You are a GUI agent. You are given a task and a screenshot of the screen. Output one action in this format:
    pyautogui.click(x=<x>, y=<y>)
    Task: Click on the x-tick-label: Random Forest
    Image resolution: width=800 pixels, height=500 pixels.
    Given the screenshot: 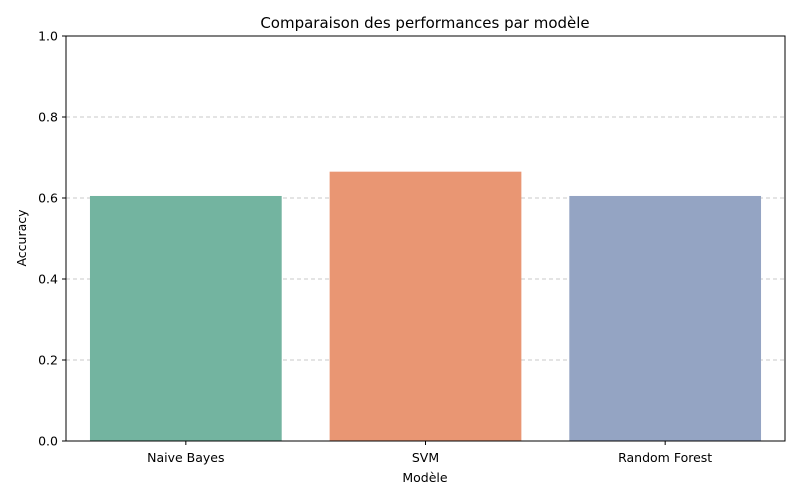 What is the action you would take?
    pyautogui.click(x=665, y=457)
    